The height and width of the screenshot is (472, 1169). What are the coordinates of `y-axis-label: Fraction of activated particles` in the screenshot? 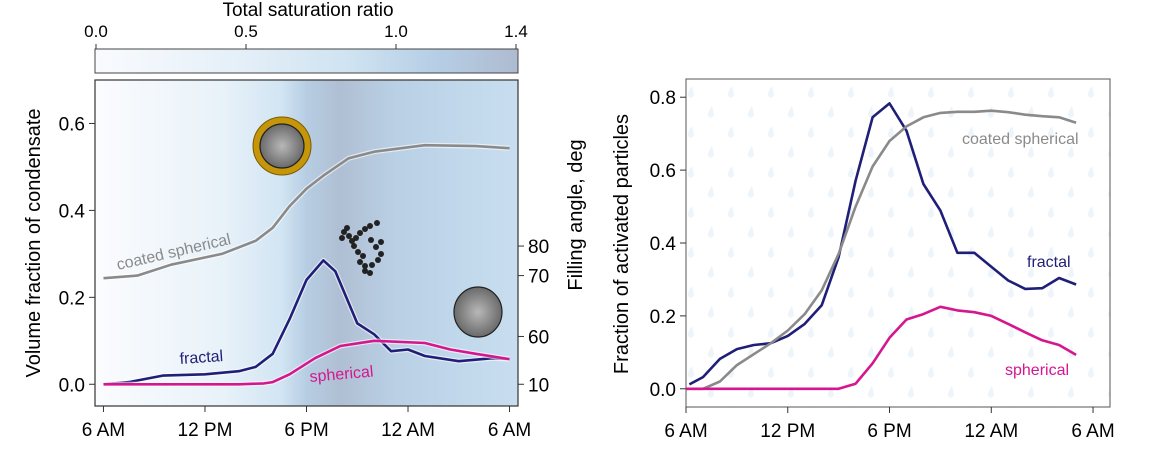 It's located at (622, 244).